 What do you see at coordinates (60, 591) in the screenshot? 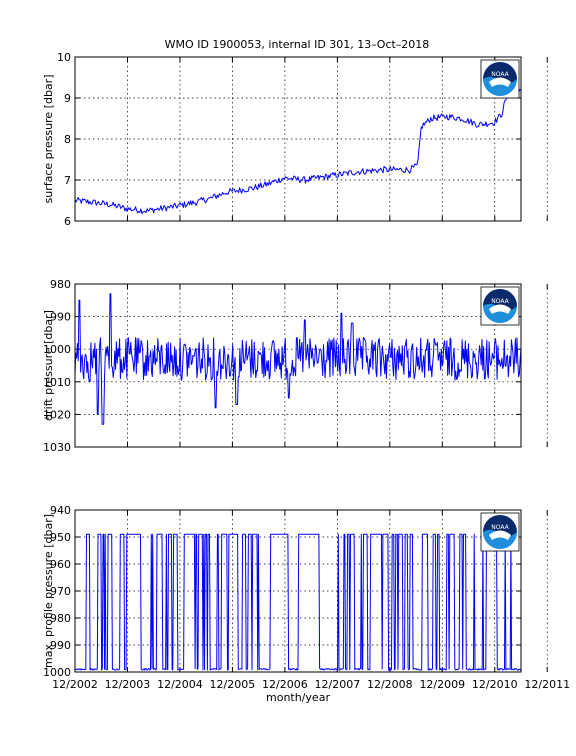
I see `y-tick-label: 970` at bounding box center [60, 591].